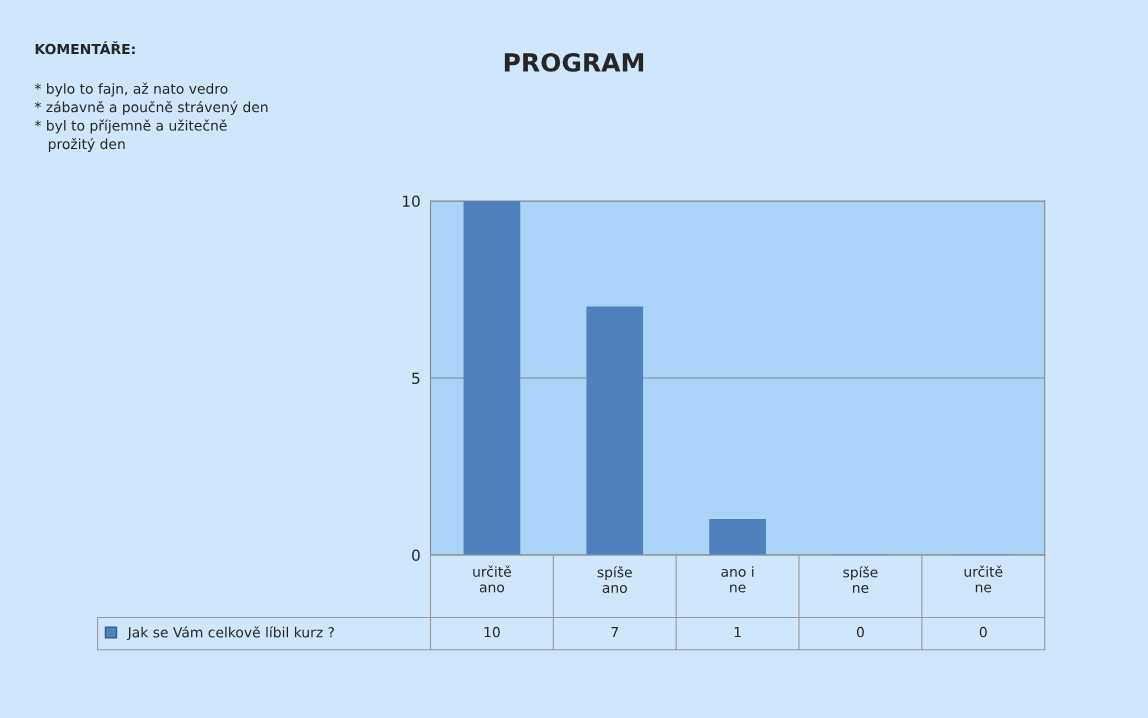  I want to click on data-label: 1, so click(737, 632).